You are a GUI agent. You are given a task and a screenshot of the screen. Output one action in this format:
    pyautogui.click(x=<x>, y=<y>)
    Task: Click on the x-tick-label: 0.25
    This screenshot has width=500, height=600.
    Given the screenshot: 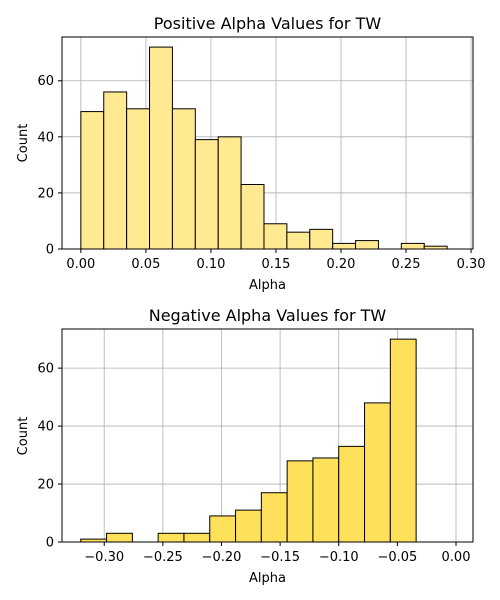 What is the action you would take?
    pyautogui.click(x=406, y=264)
    